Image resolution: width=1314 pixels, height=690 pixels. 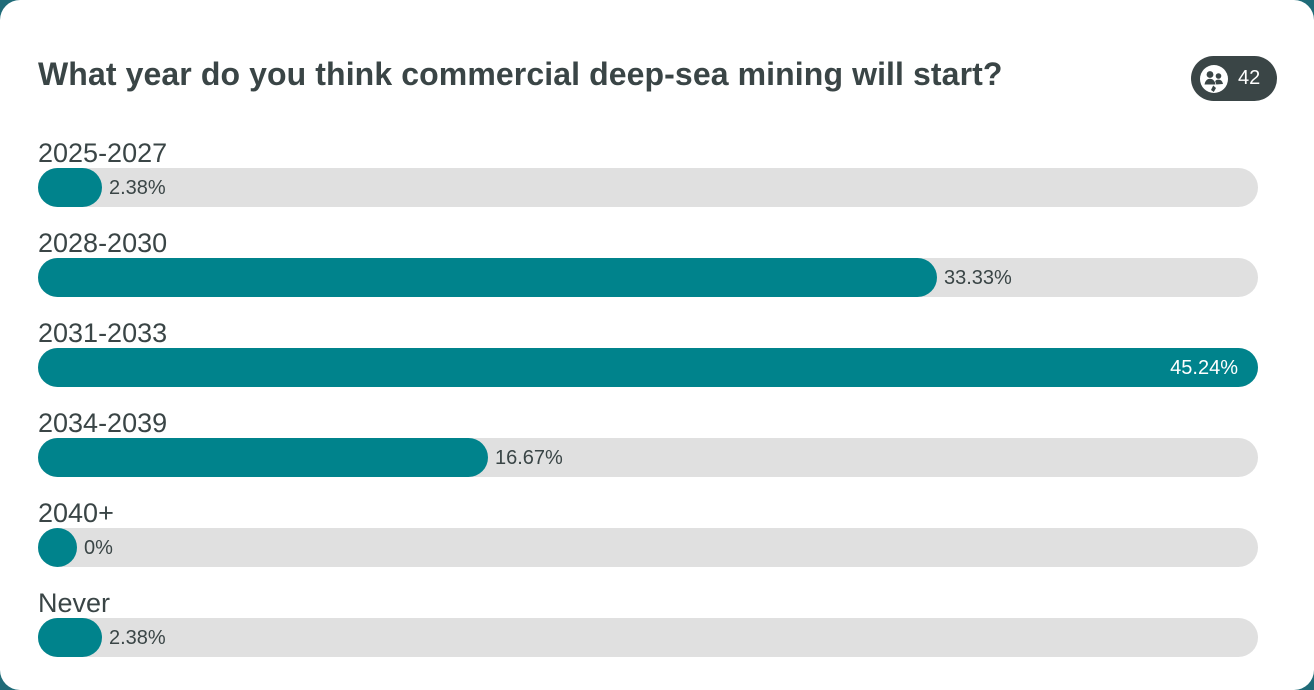 What do you see at coordinates (103, 333) in the screenshot?
I see `option-label: 2031-2033` at bounding box center [103, 333].